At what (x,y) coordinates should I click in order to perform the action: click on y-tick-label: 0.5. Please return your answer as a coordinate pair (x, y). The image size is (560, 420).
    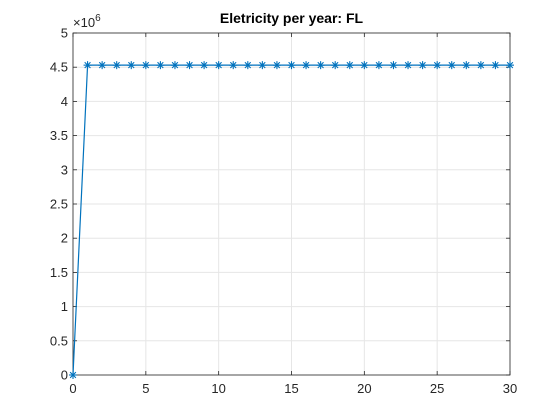
    Looking at the image, I should click on (59, 340).